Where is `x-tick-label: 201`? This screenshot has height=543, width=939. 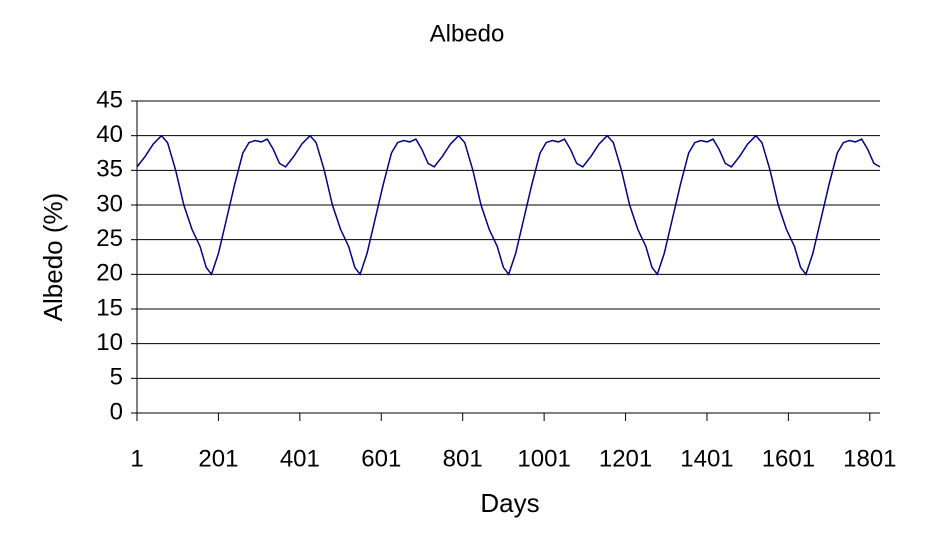
x-tick-label: 201 is located at coordinates (218, 458).